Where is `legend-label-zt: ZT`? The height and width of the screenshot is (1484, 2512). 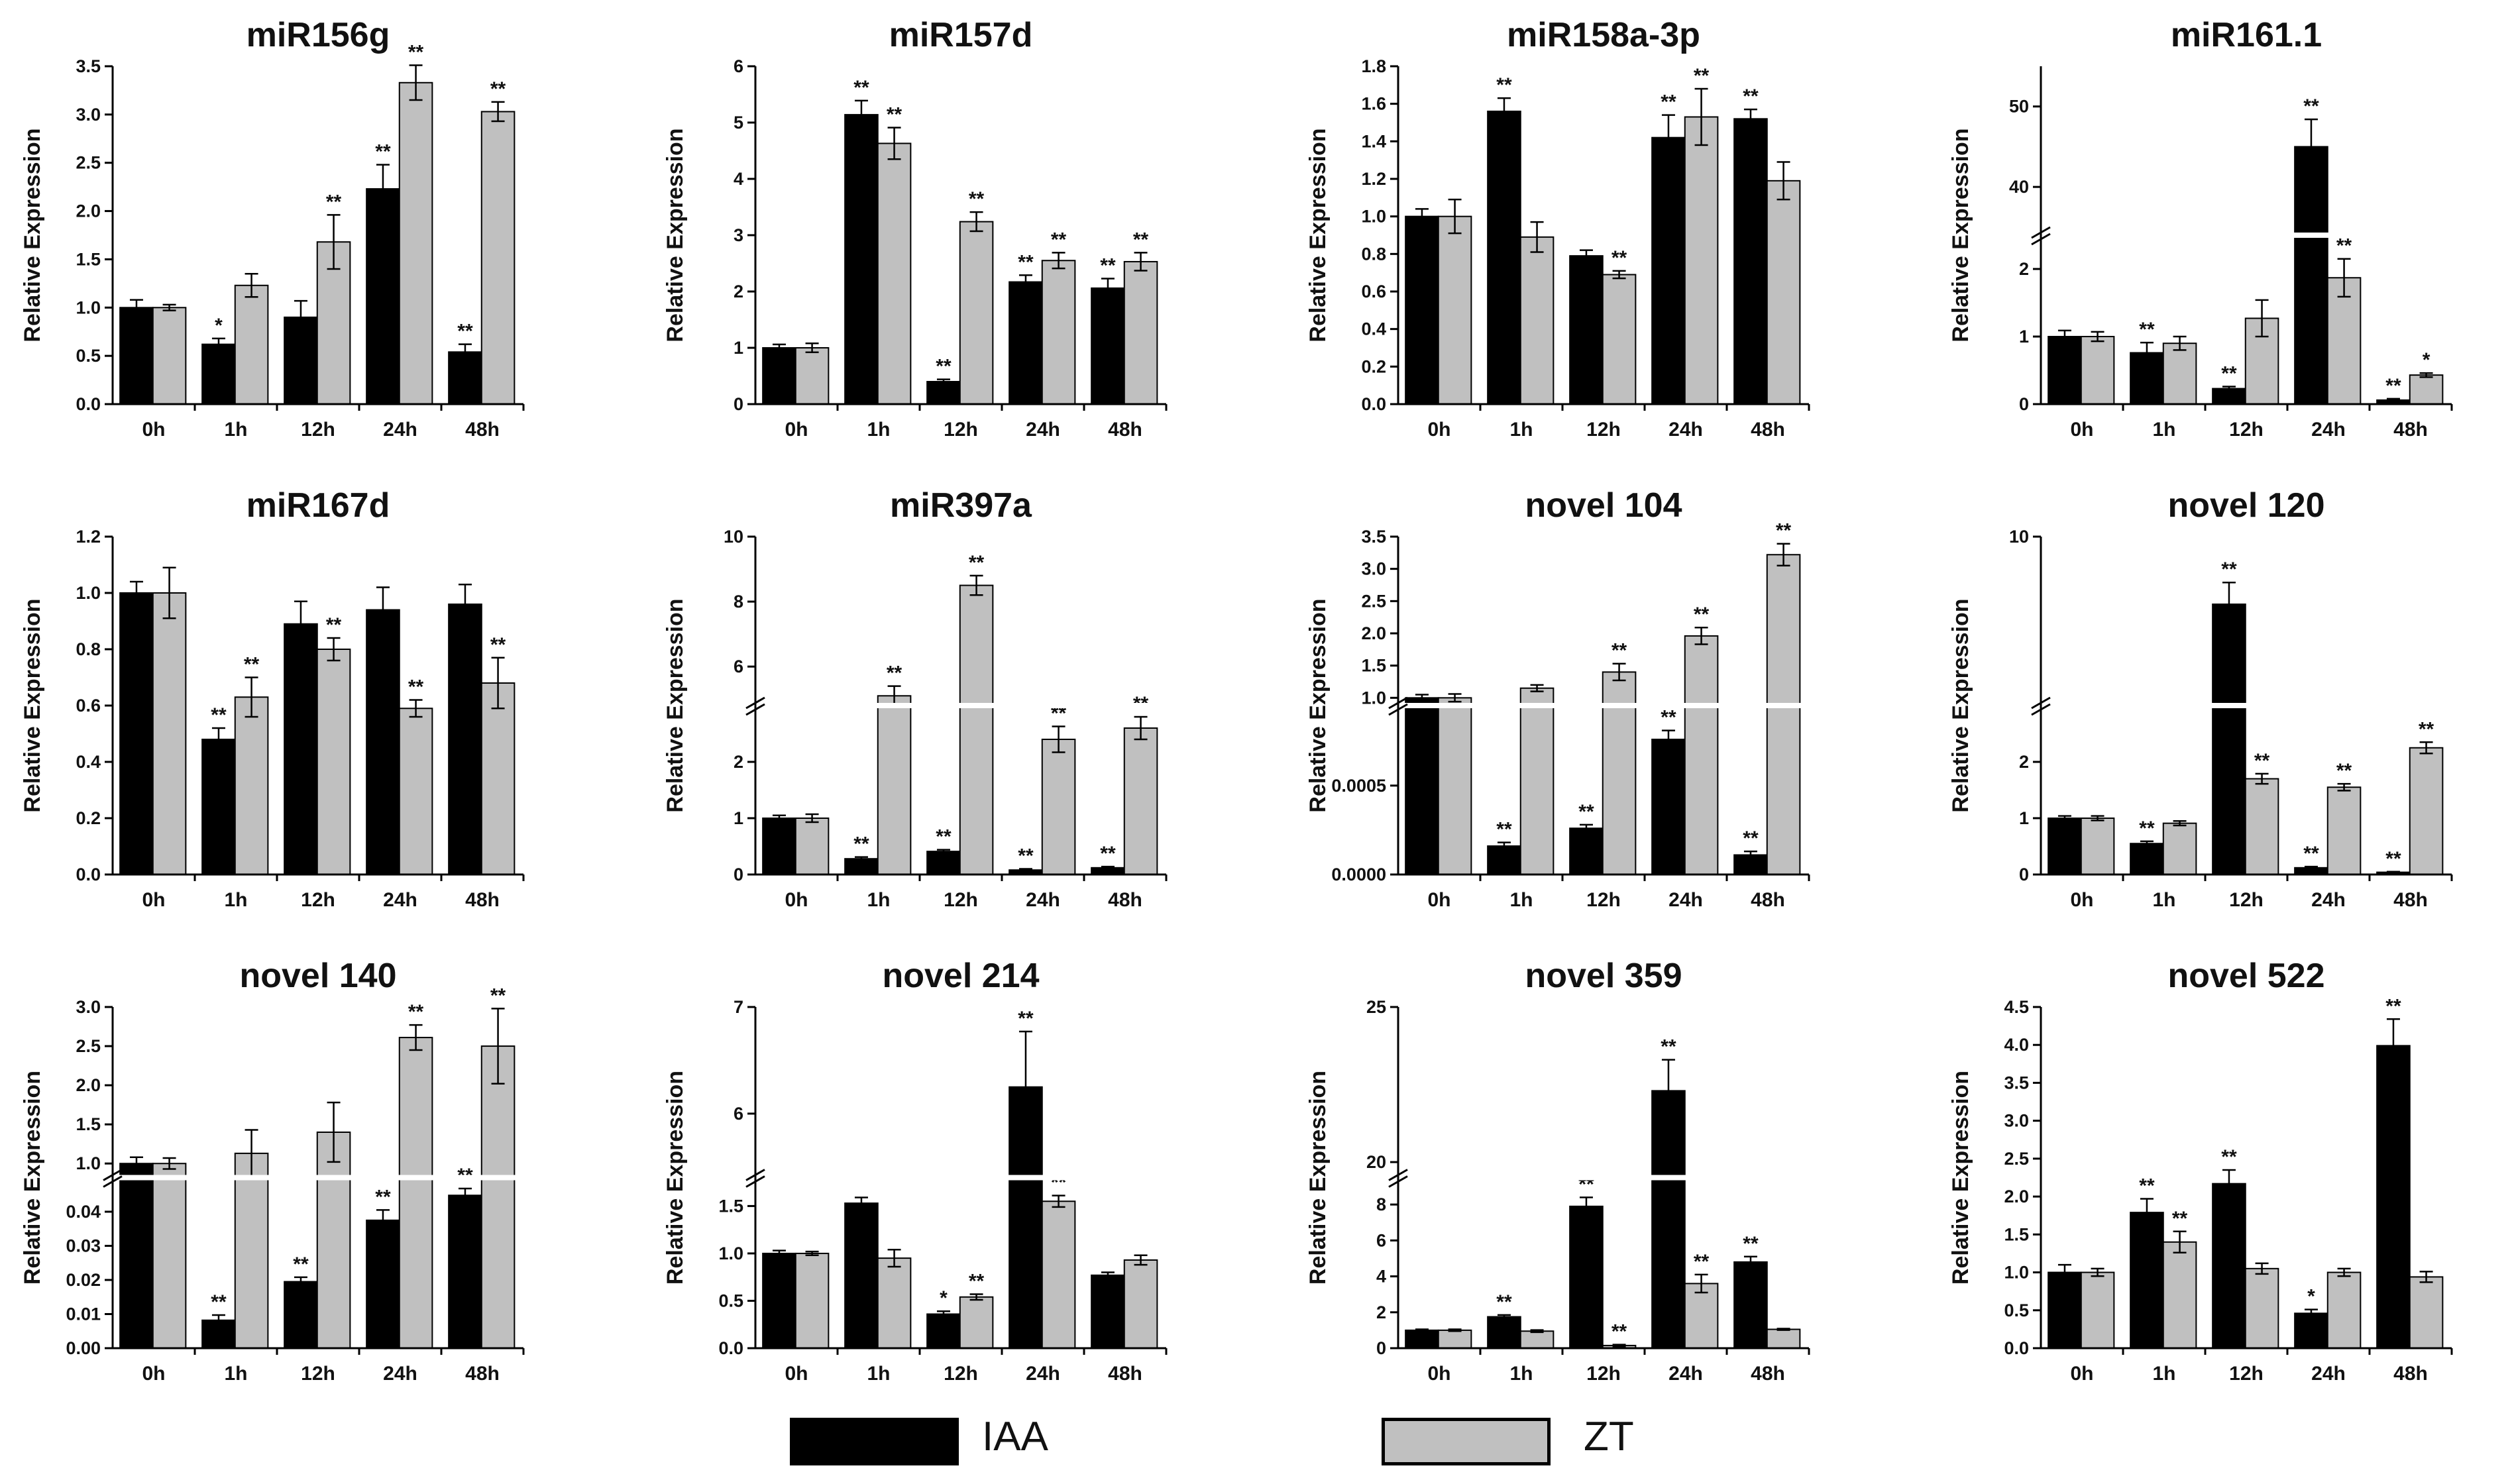
legend-label-zt: ZT is located at coordinates (1609, 1436).